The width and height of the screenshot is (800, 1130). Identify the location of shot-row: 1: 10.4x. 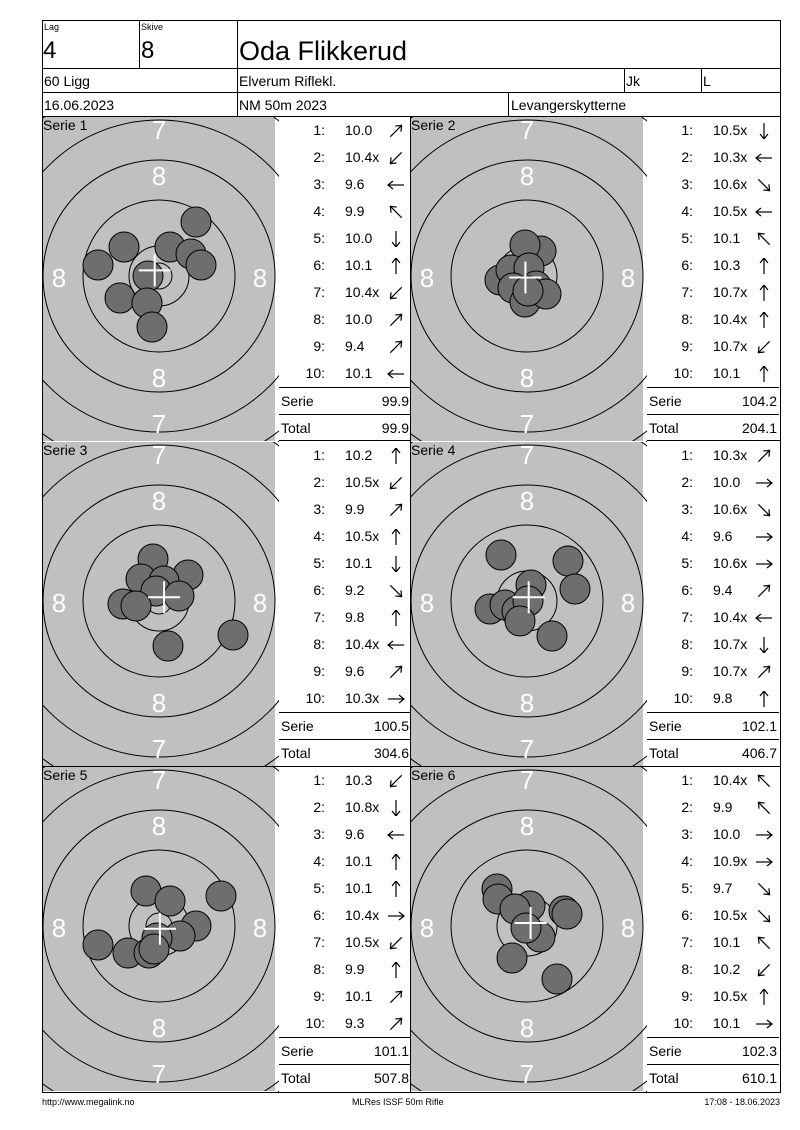
(713, 780).